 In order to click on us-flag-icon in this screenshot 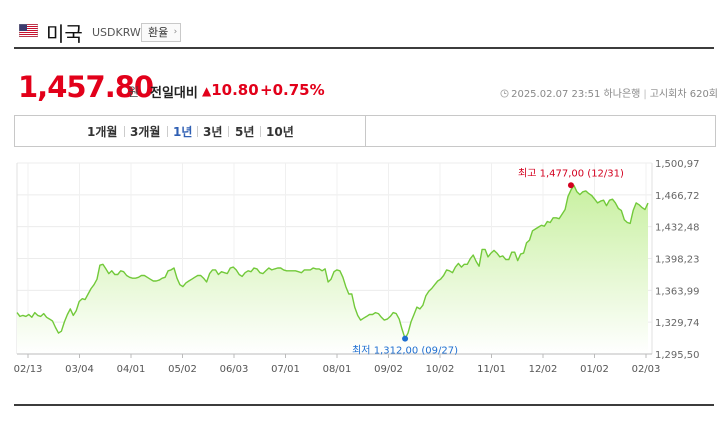, I will do `click(28, 30)`.